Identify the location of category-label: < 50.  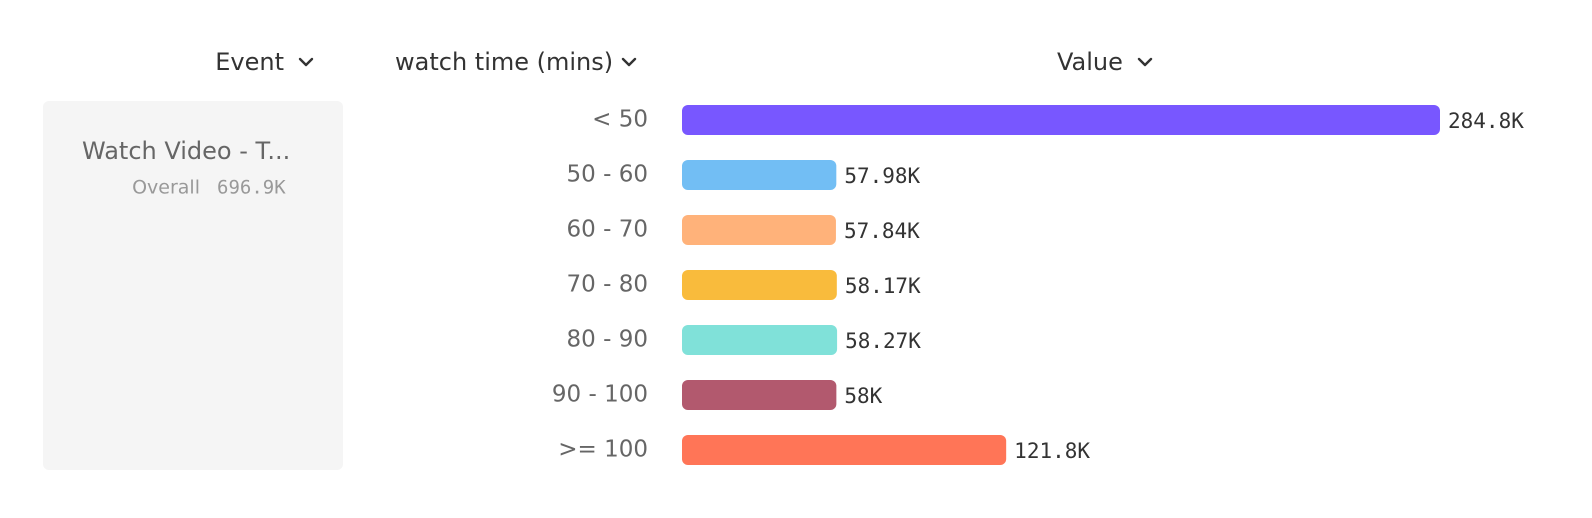
(620, 120).